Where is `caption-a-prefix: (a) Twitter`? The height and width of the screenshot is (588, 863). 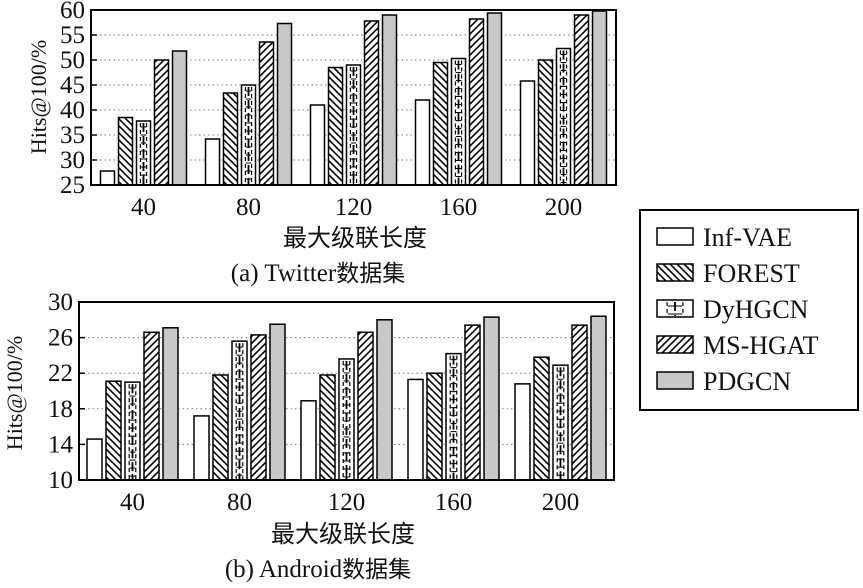
caption-a-prefix: (a) Twitter is located at coordinates (284, 273).